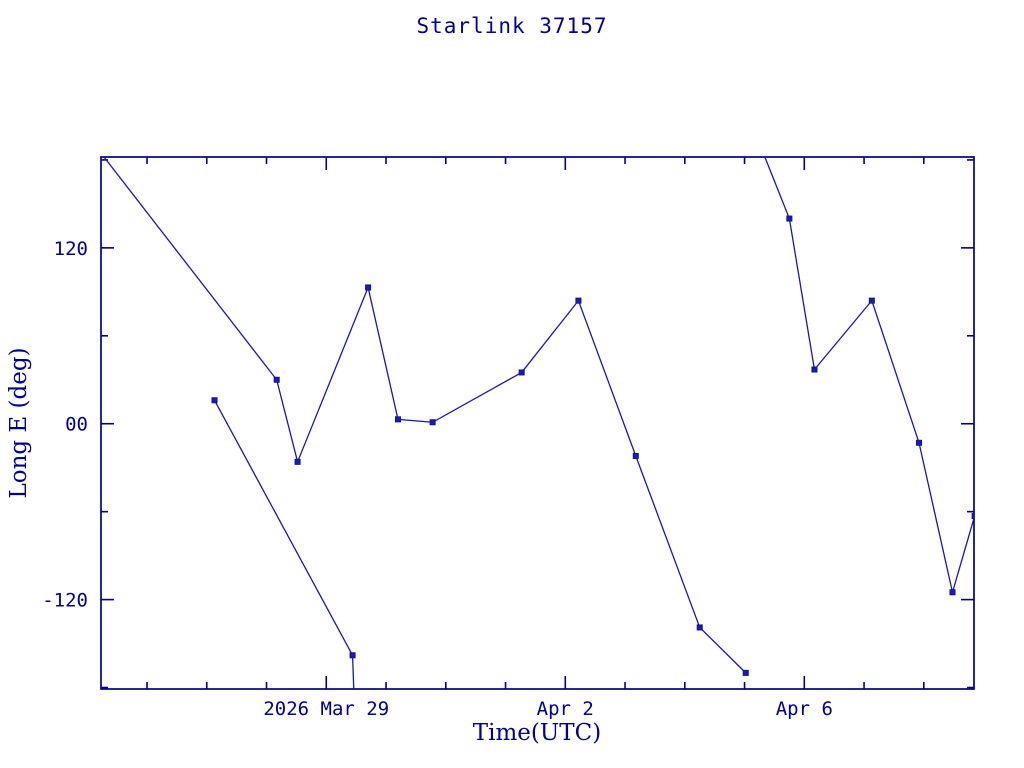 Image resolution: width=1024 pixels, height=768 pixels. Describe the element at coordinates (76, 425) in the screenshot. I see `y-tick-label: 00` at that location.